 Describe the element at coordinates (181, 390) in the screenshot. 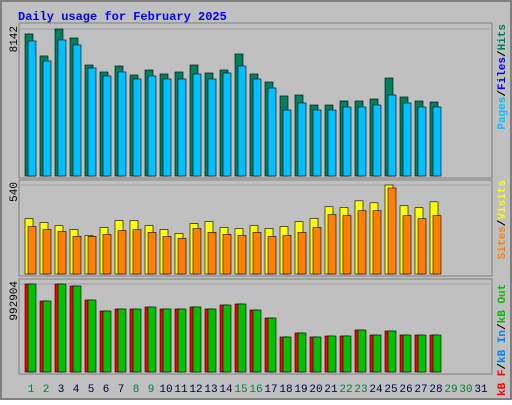

I see `x-tick-label: 11` at that location.